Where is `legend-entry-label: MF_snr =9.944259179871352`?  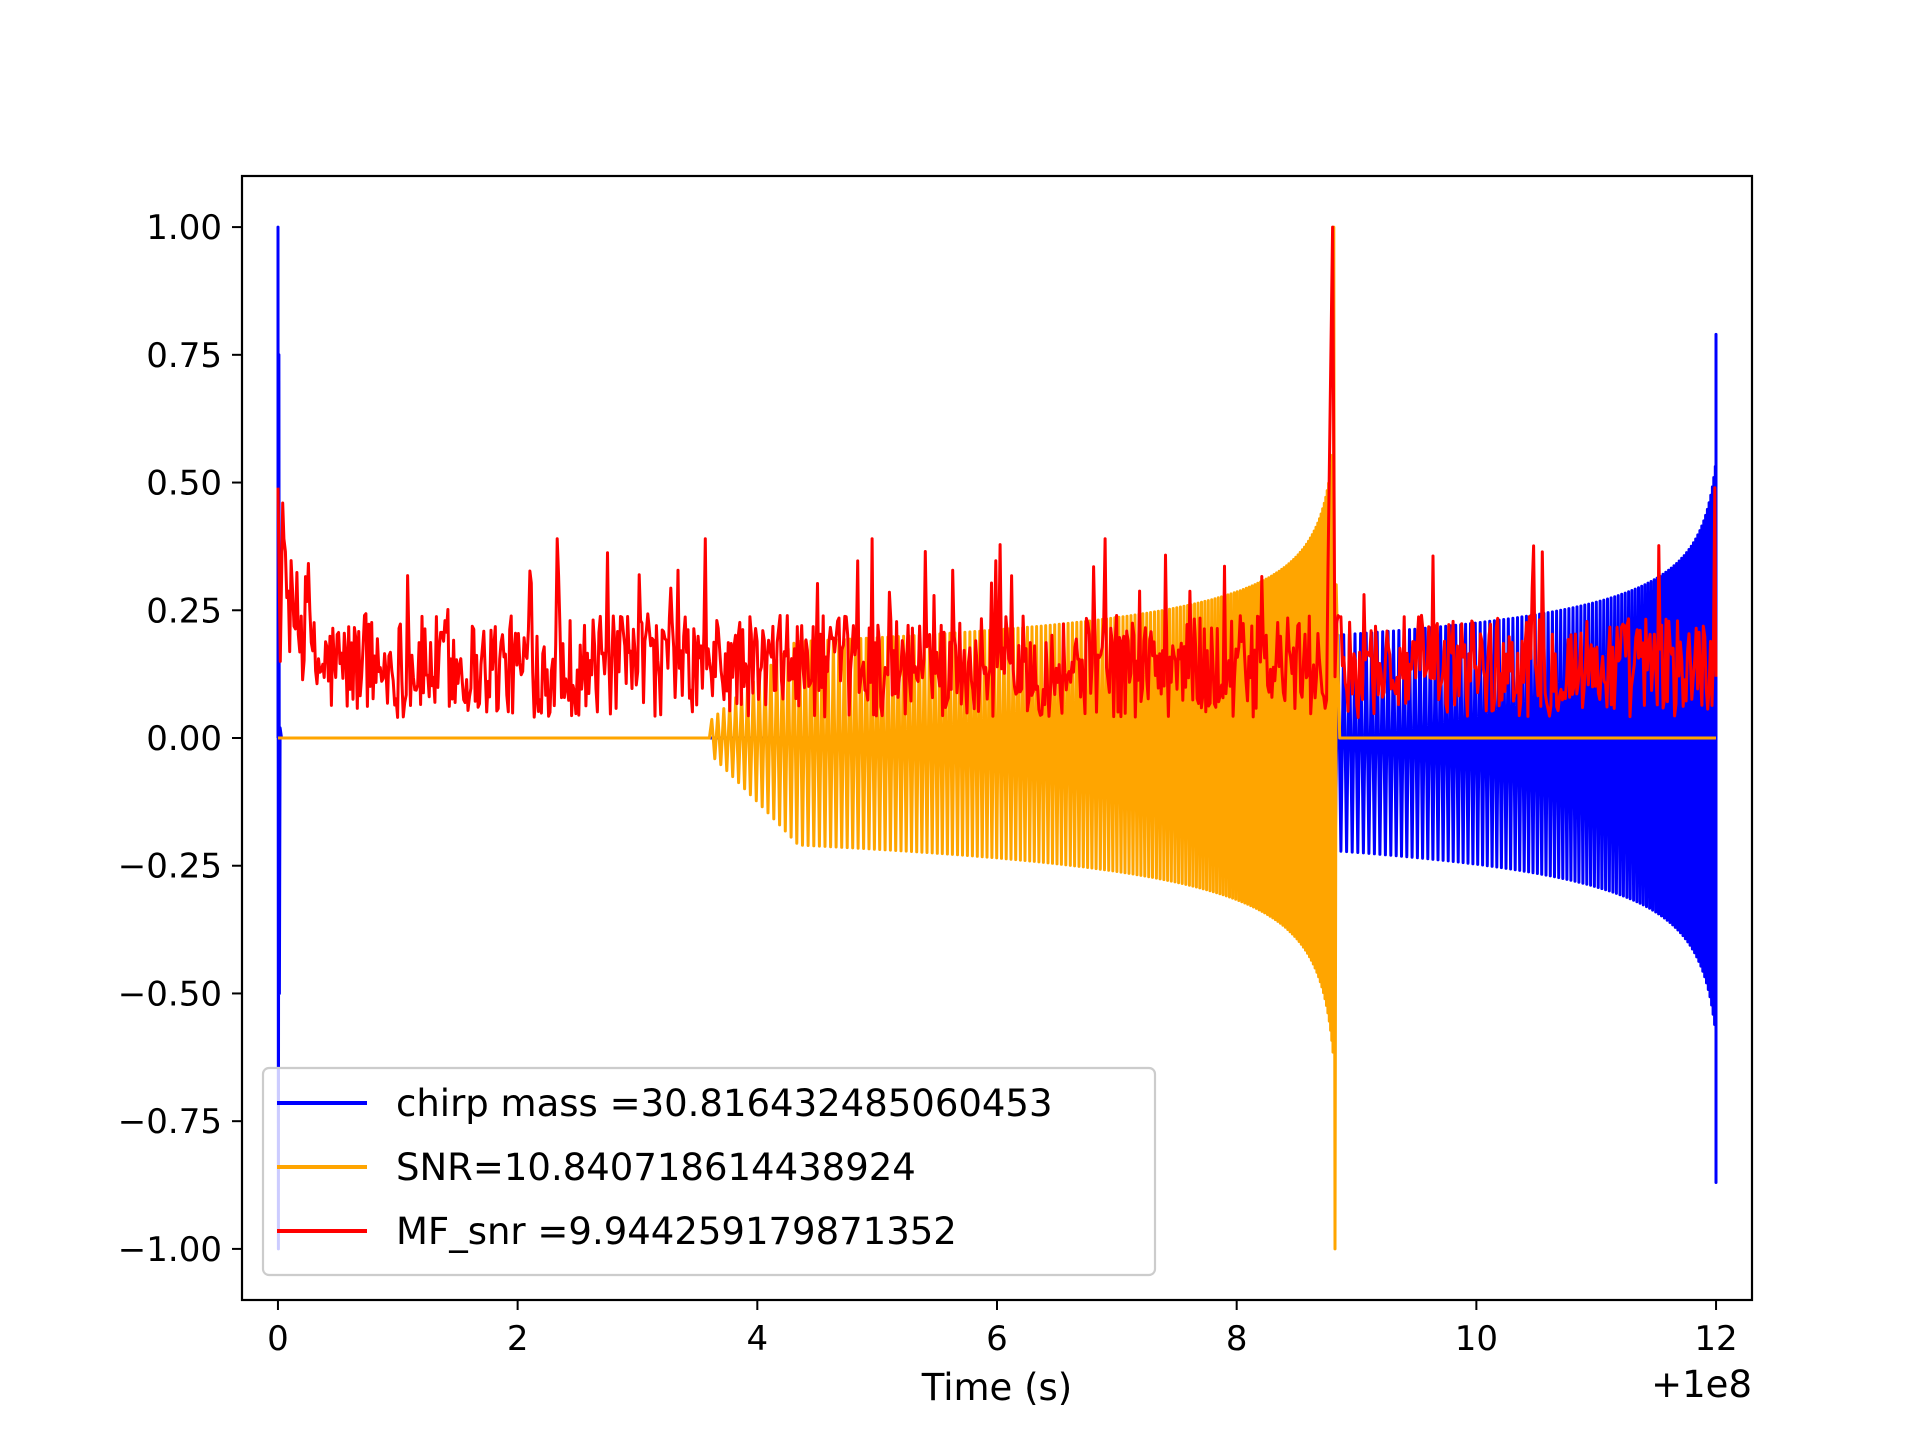 legend-entry-label: MF_snr =9.944259179871352 is located at coordinates (676, 1231).